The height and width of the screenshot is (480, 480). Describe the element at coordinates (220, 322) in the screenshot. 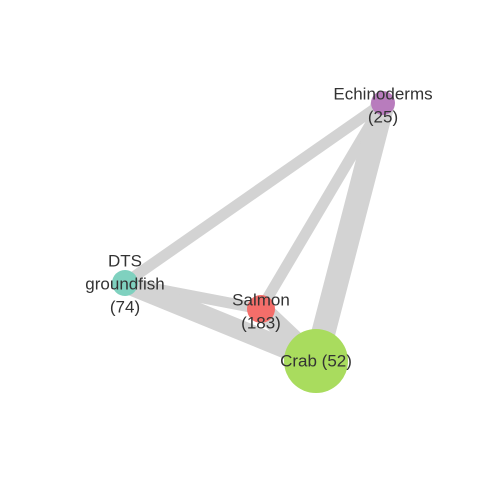

I see `edge-dts-crab` at that location.